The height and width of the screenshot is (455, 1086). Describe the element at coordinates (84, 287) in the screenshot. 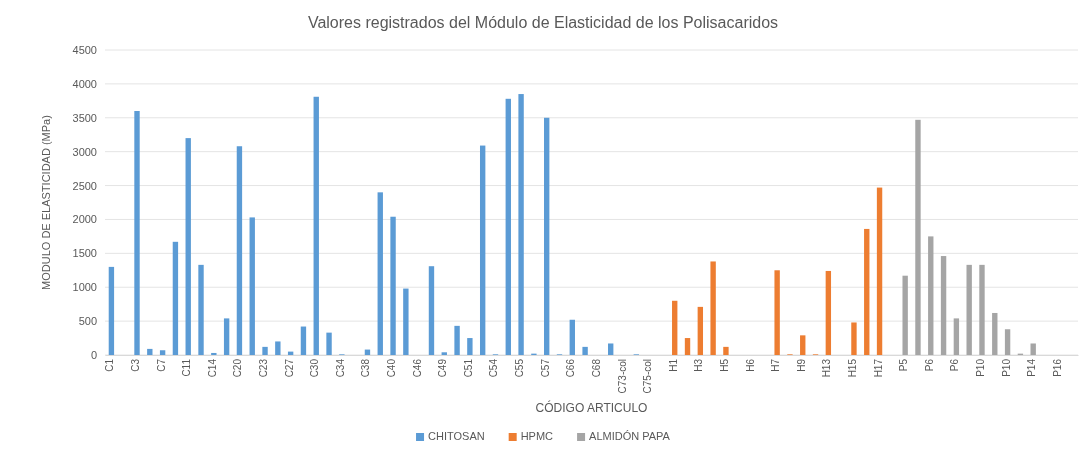

I see `y-tick-label: 1000` at that location.